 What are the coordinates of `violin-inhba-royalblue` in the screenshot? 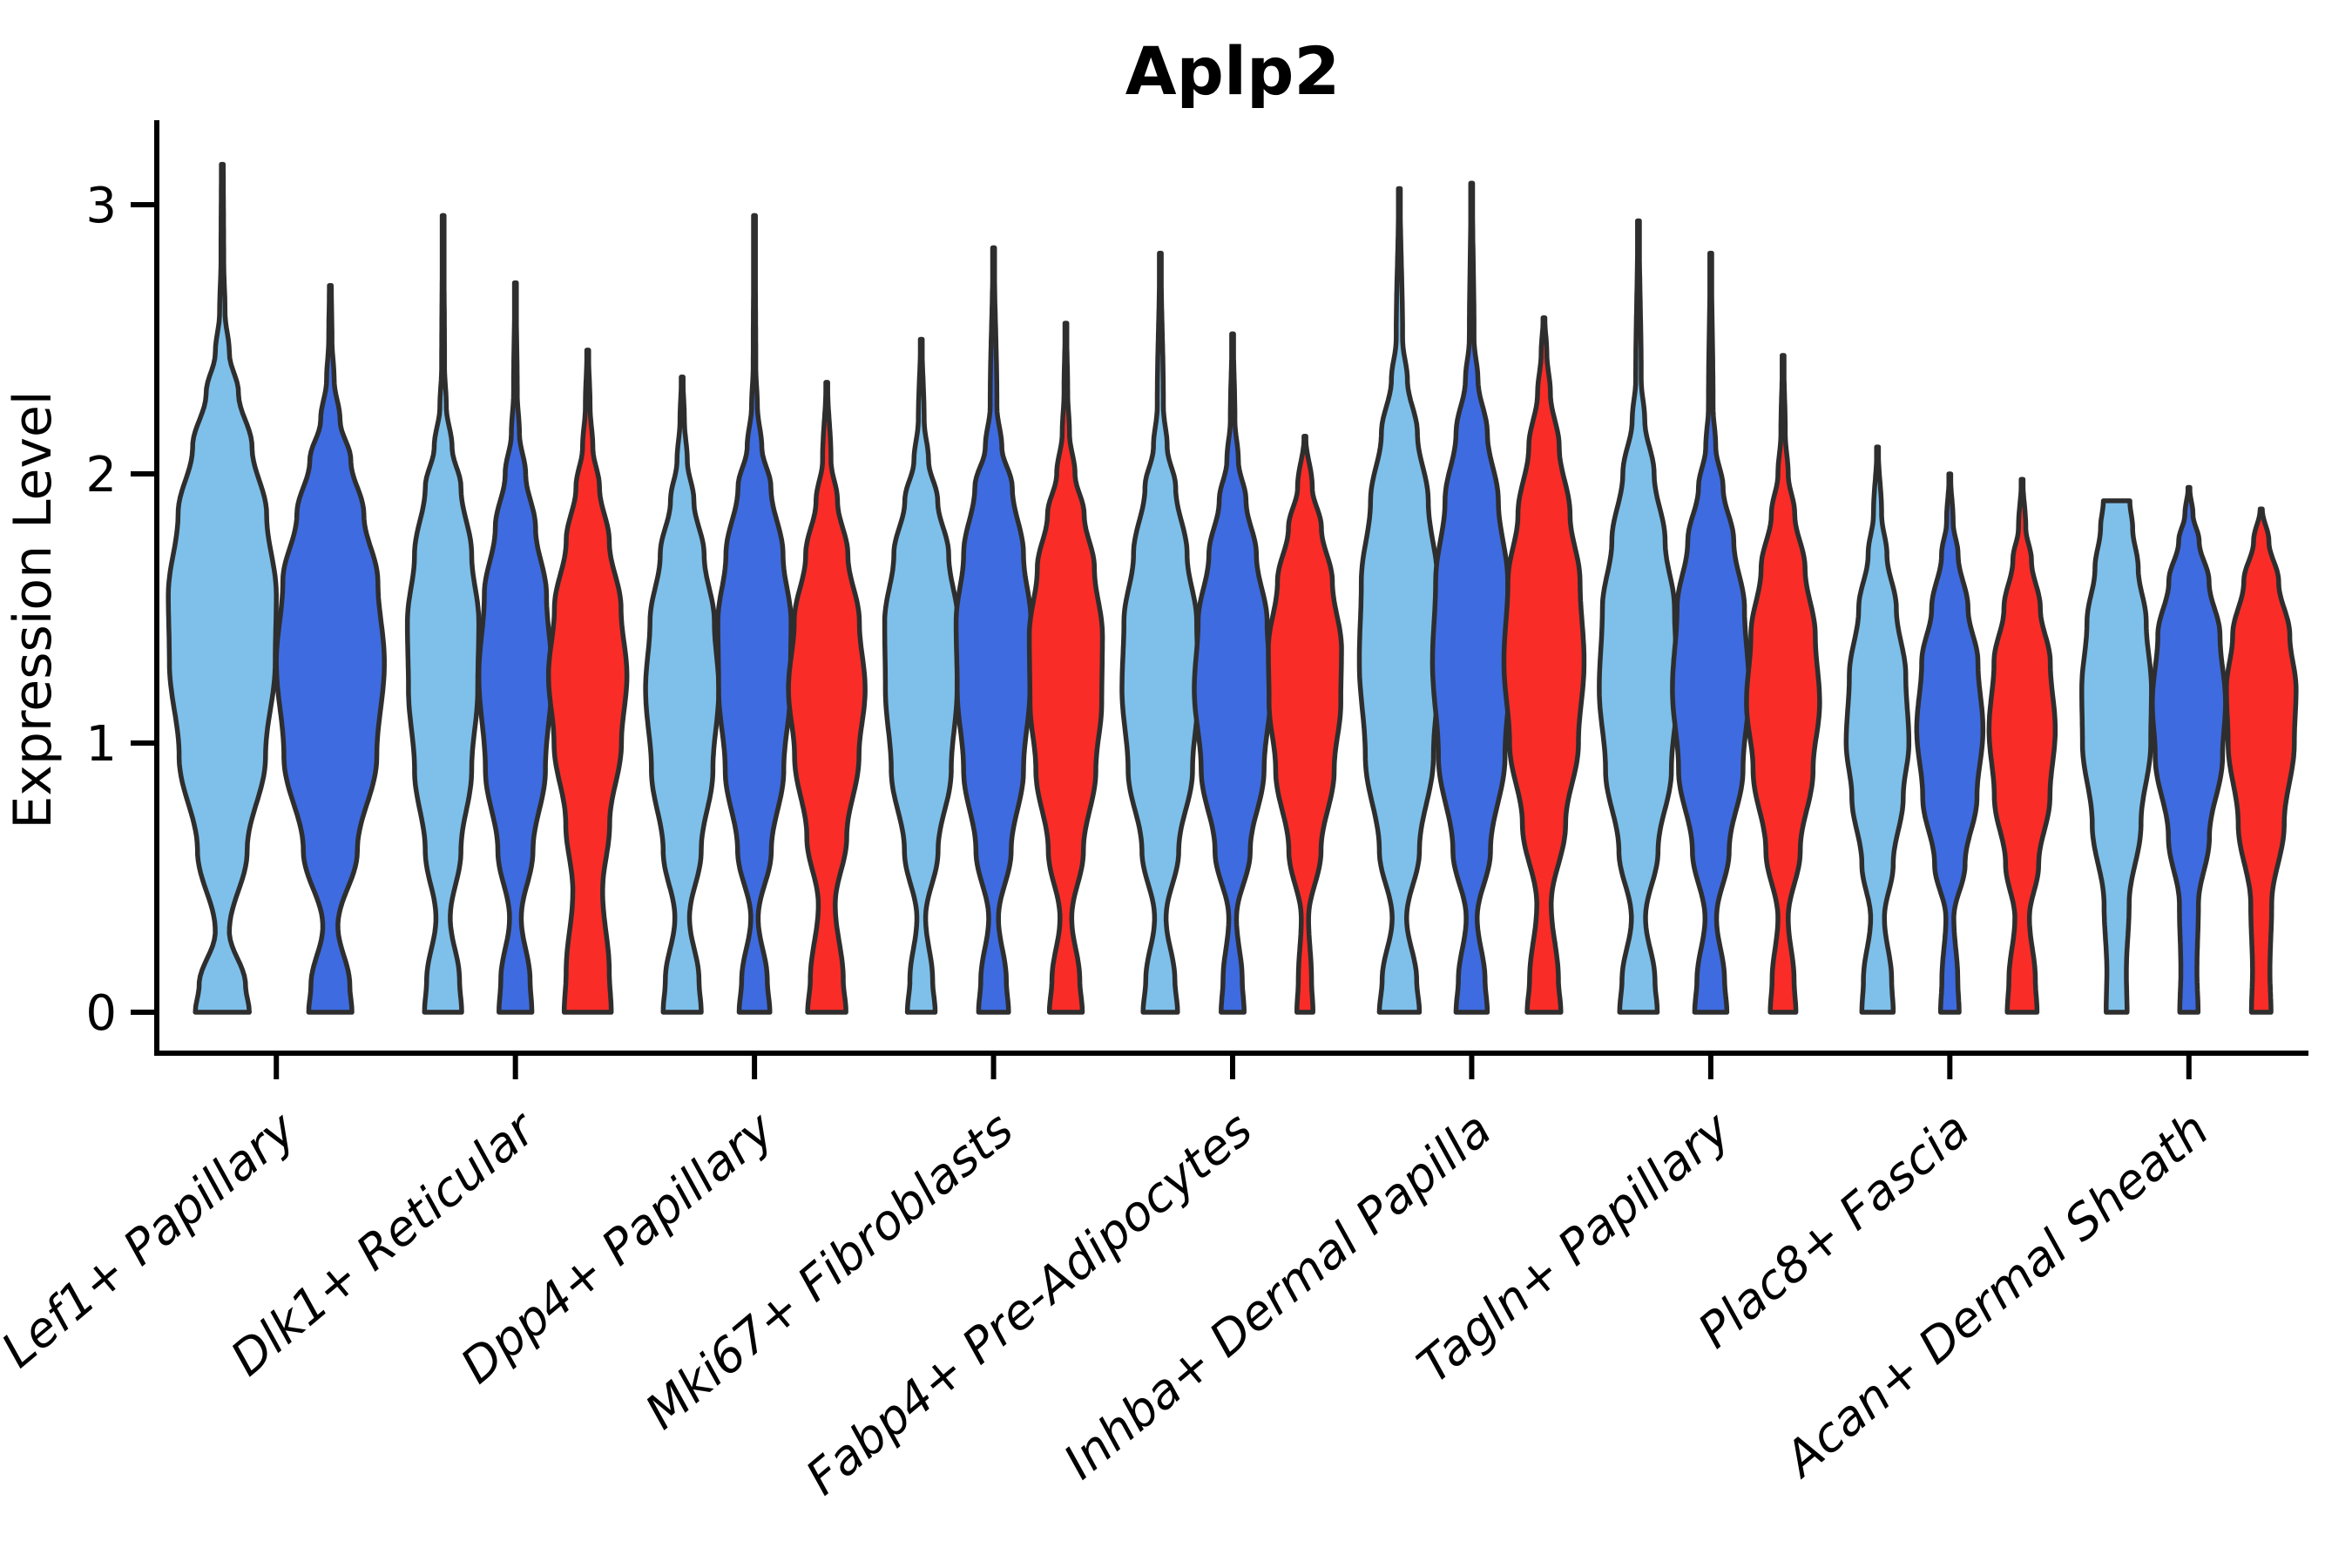 It's located at (1471, 597).